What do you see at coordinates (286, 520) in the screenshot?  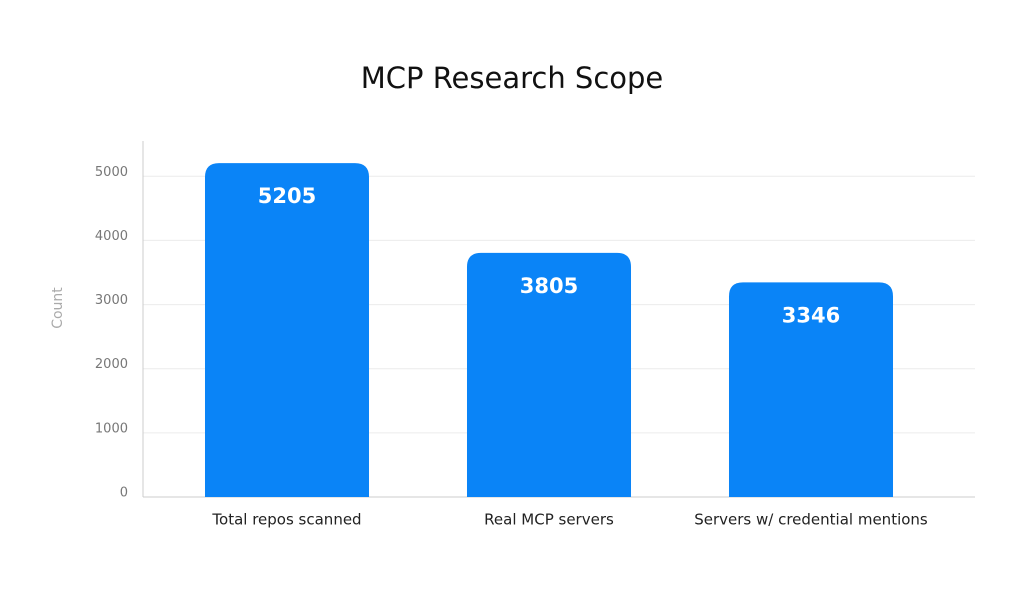 I see `x-tick-label: Total repos scanned` at bounding box center [286, 520].